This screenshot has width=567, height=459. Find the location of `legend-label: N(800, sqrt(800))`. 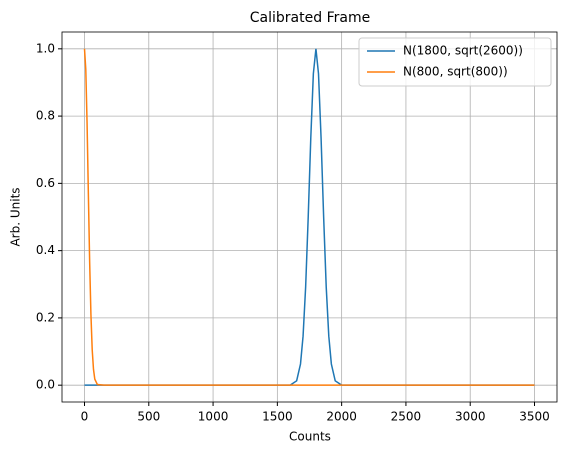

legend-label: N(800, sqrt(800)) is located at coordinates (455, 72).